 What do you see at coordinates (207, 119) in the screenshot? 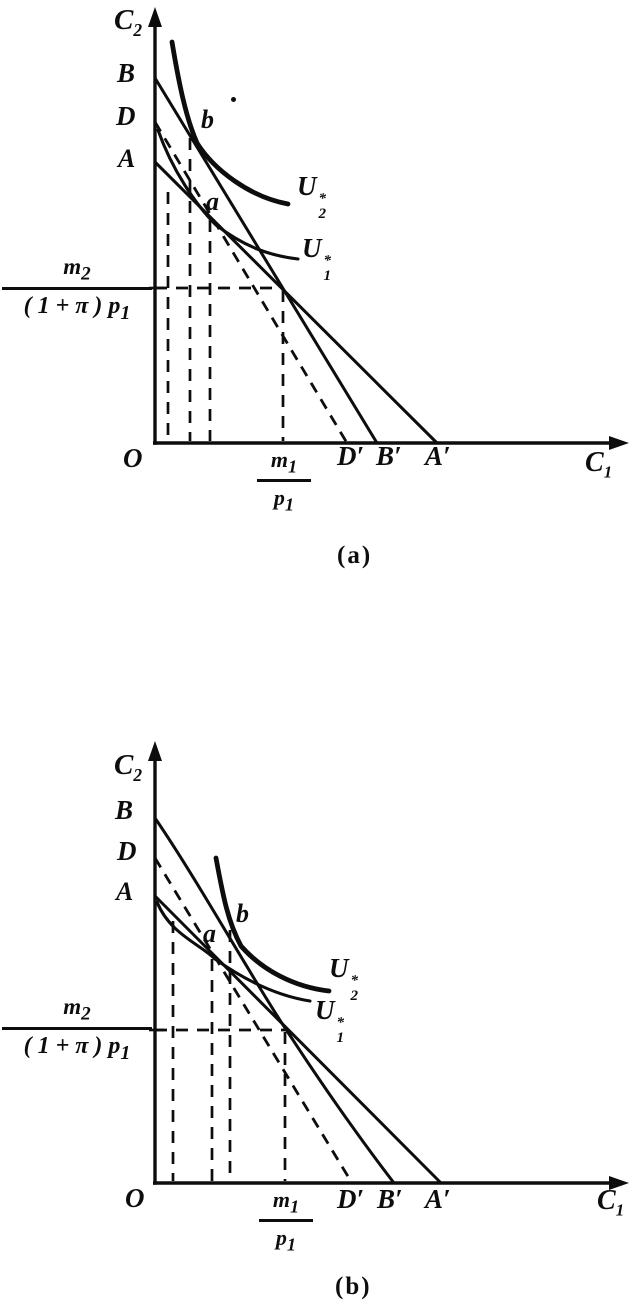
I see `point-label-b-a: b` at bounding box center [207, 119].